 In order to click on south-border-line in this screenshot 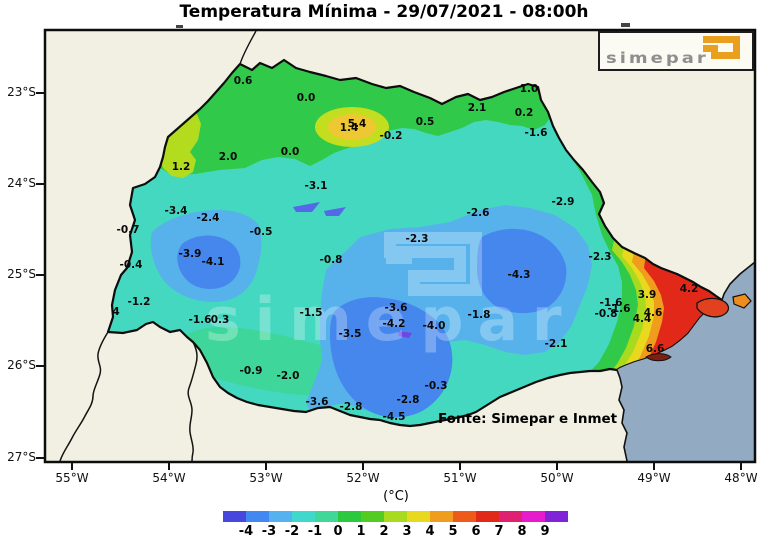, I will do `click(192, 401)`.